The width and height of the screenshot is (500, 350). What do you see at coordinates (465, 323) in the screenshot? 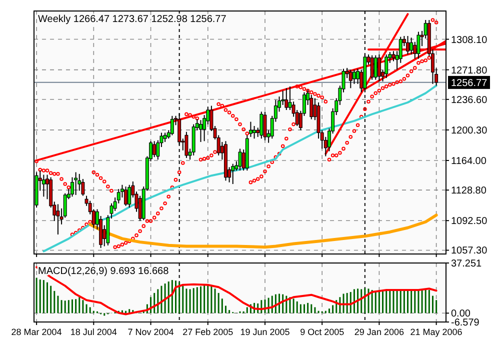
I see `y-tick-label: -6.579` at bounding box center [465, 323].